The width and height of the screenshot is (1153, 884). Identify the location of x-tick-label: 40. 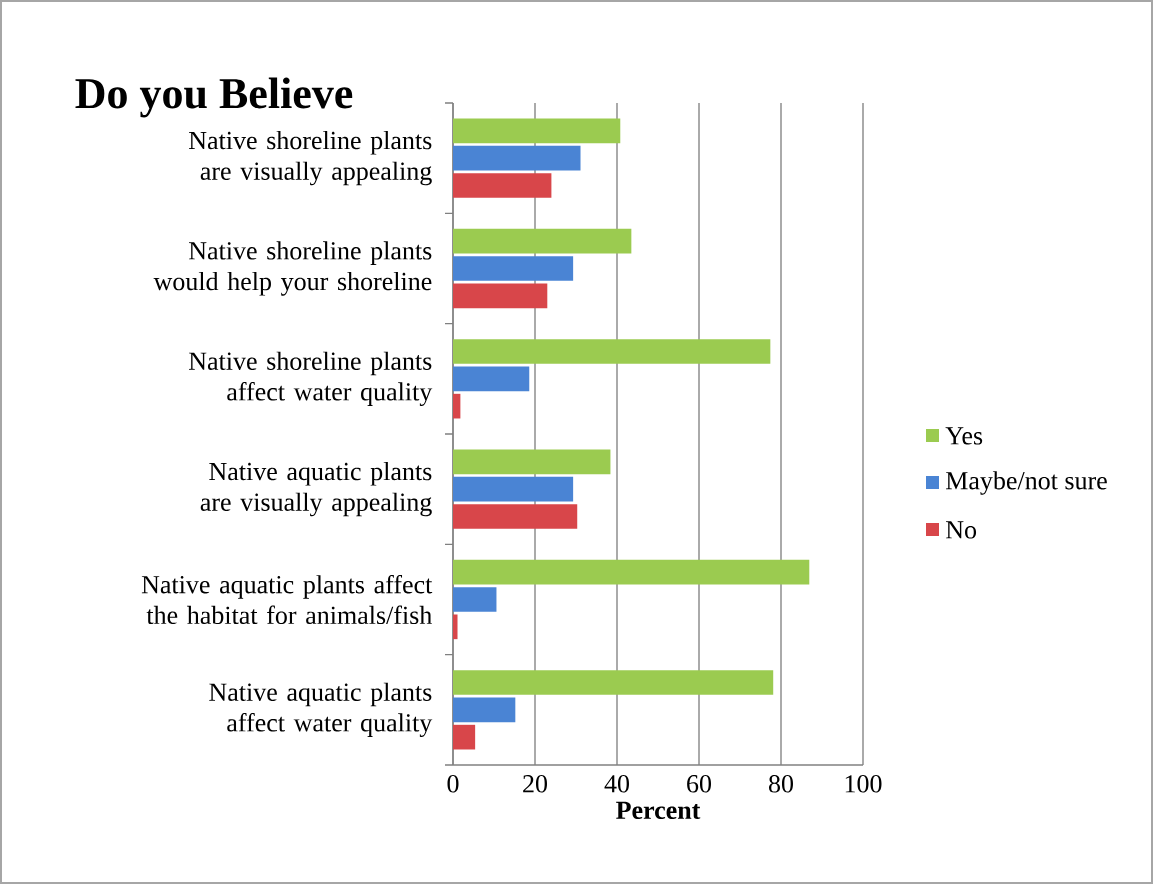
(616, 784).